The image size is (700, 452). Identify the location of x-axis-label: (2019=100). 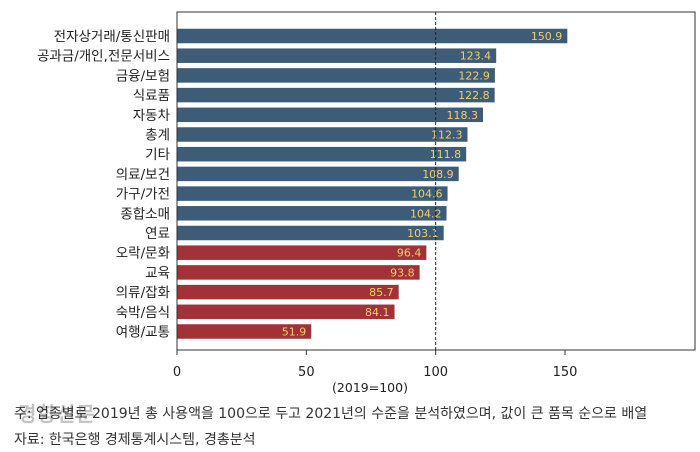
(370, 387).